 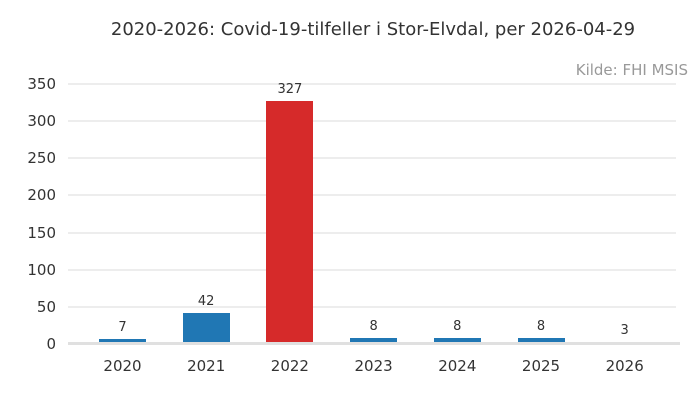 I want to click on x-tick-label-2022: 2022, so click(x=289, y=366).